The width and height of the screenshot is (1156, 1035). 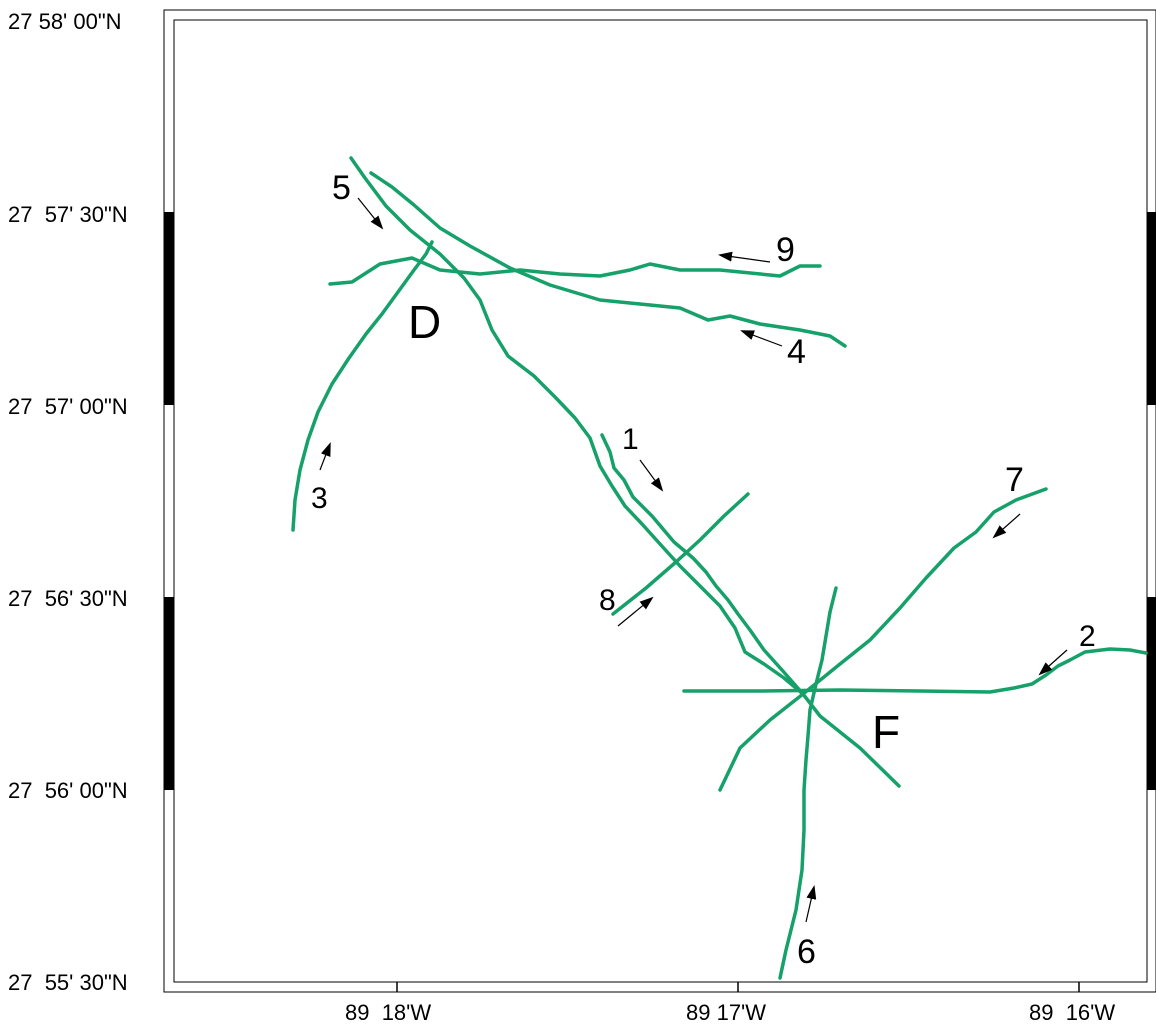 What do you see at coordinates (424, 322) in the screenshot?
I see `site-label-d: D` at bounding box center [424, 322].